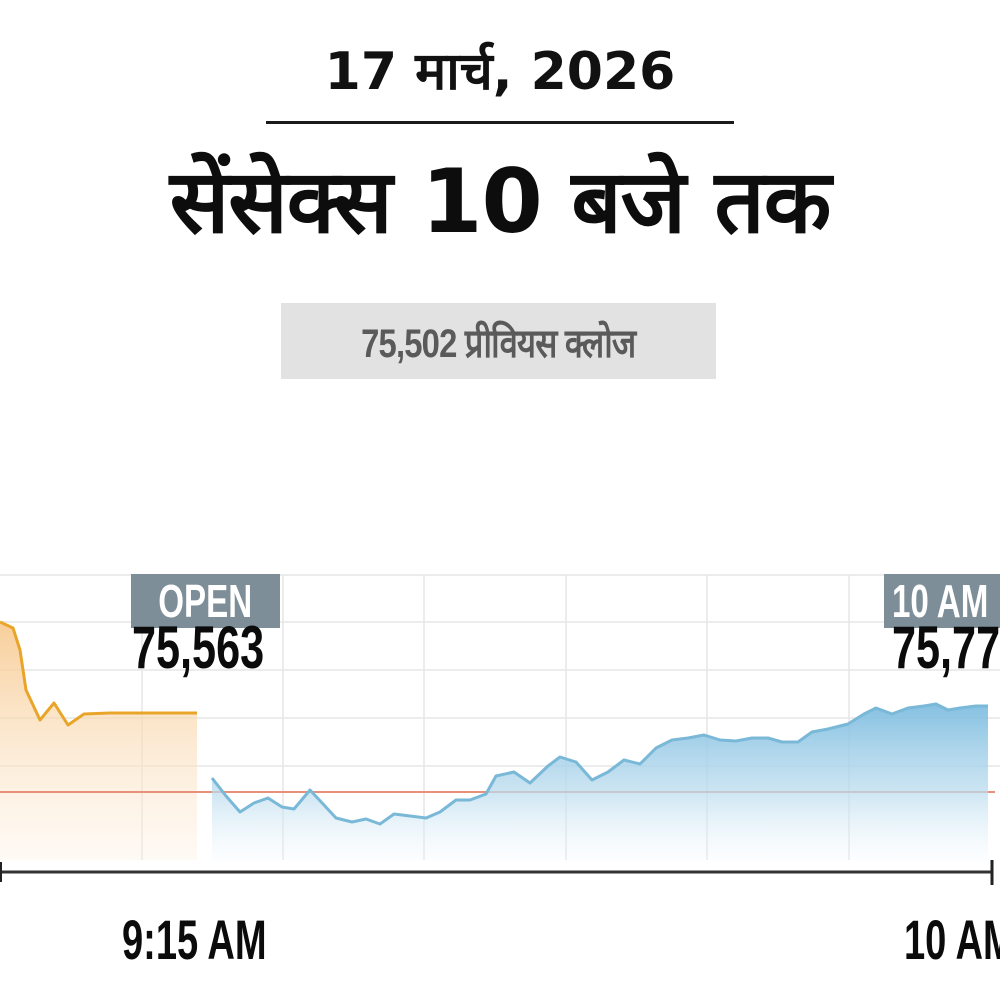 The image size is (1000, 1000). I want to click on x-label-start: 9:15 AM, so click(228, 940).